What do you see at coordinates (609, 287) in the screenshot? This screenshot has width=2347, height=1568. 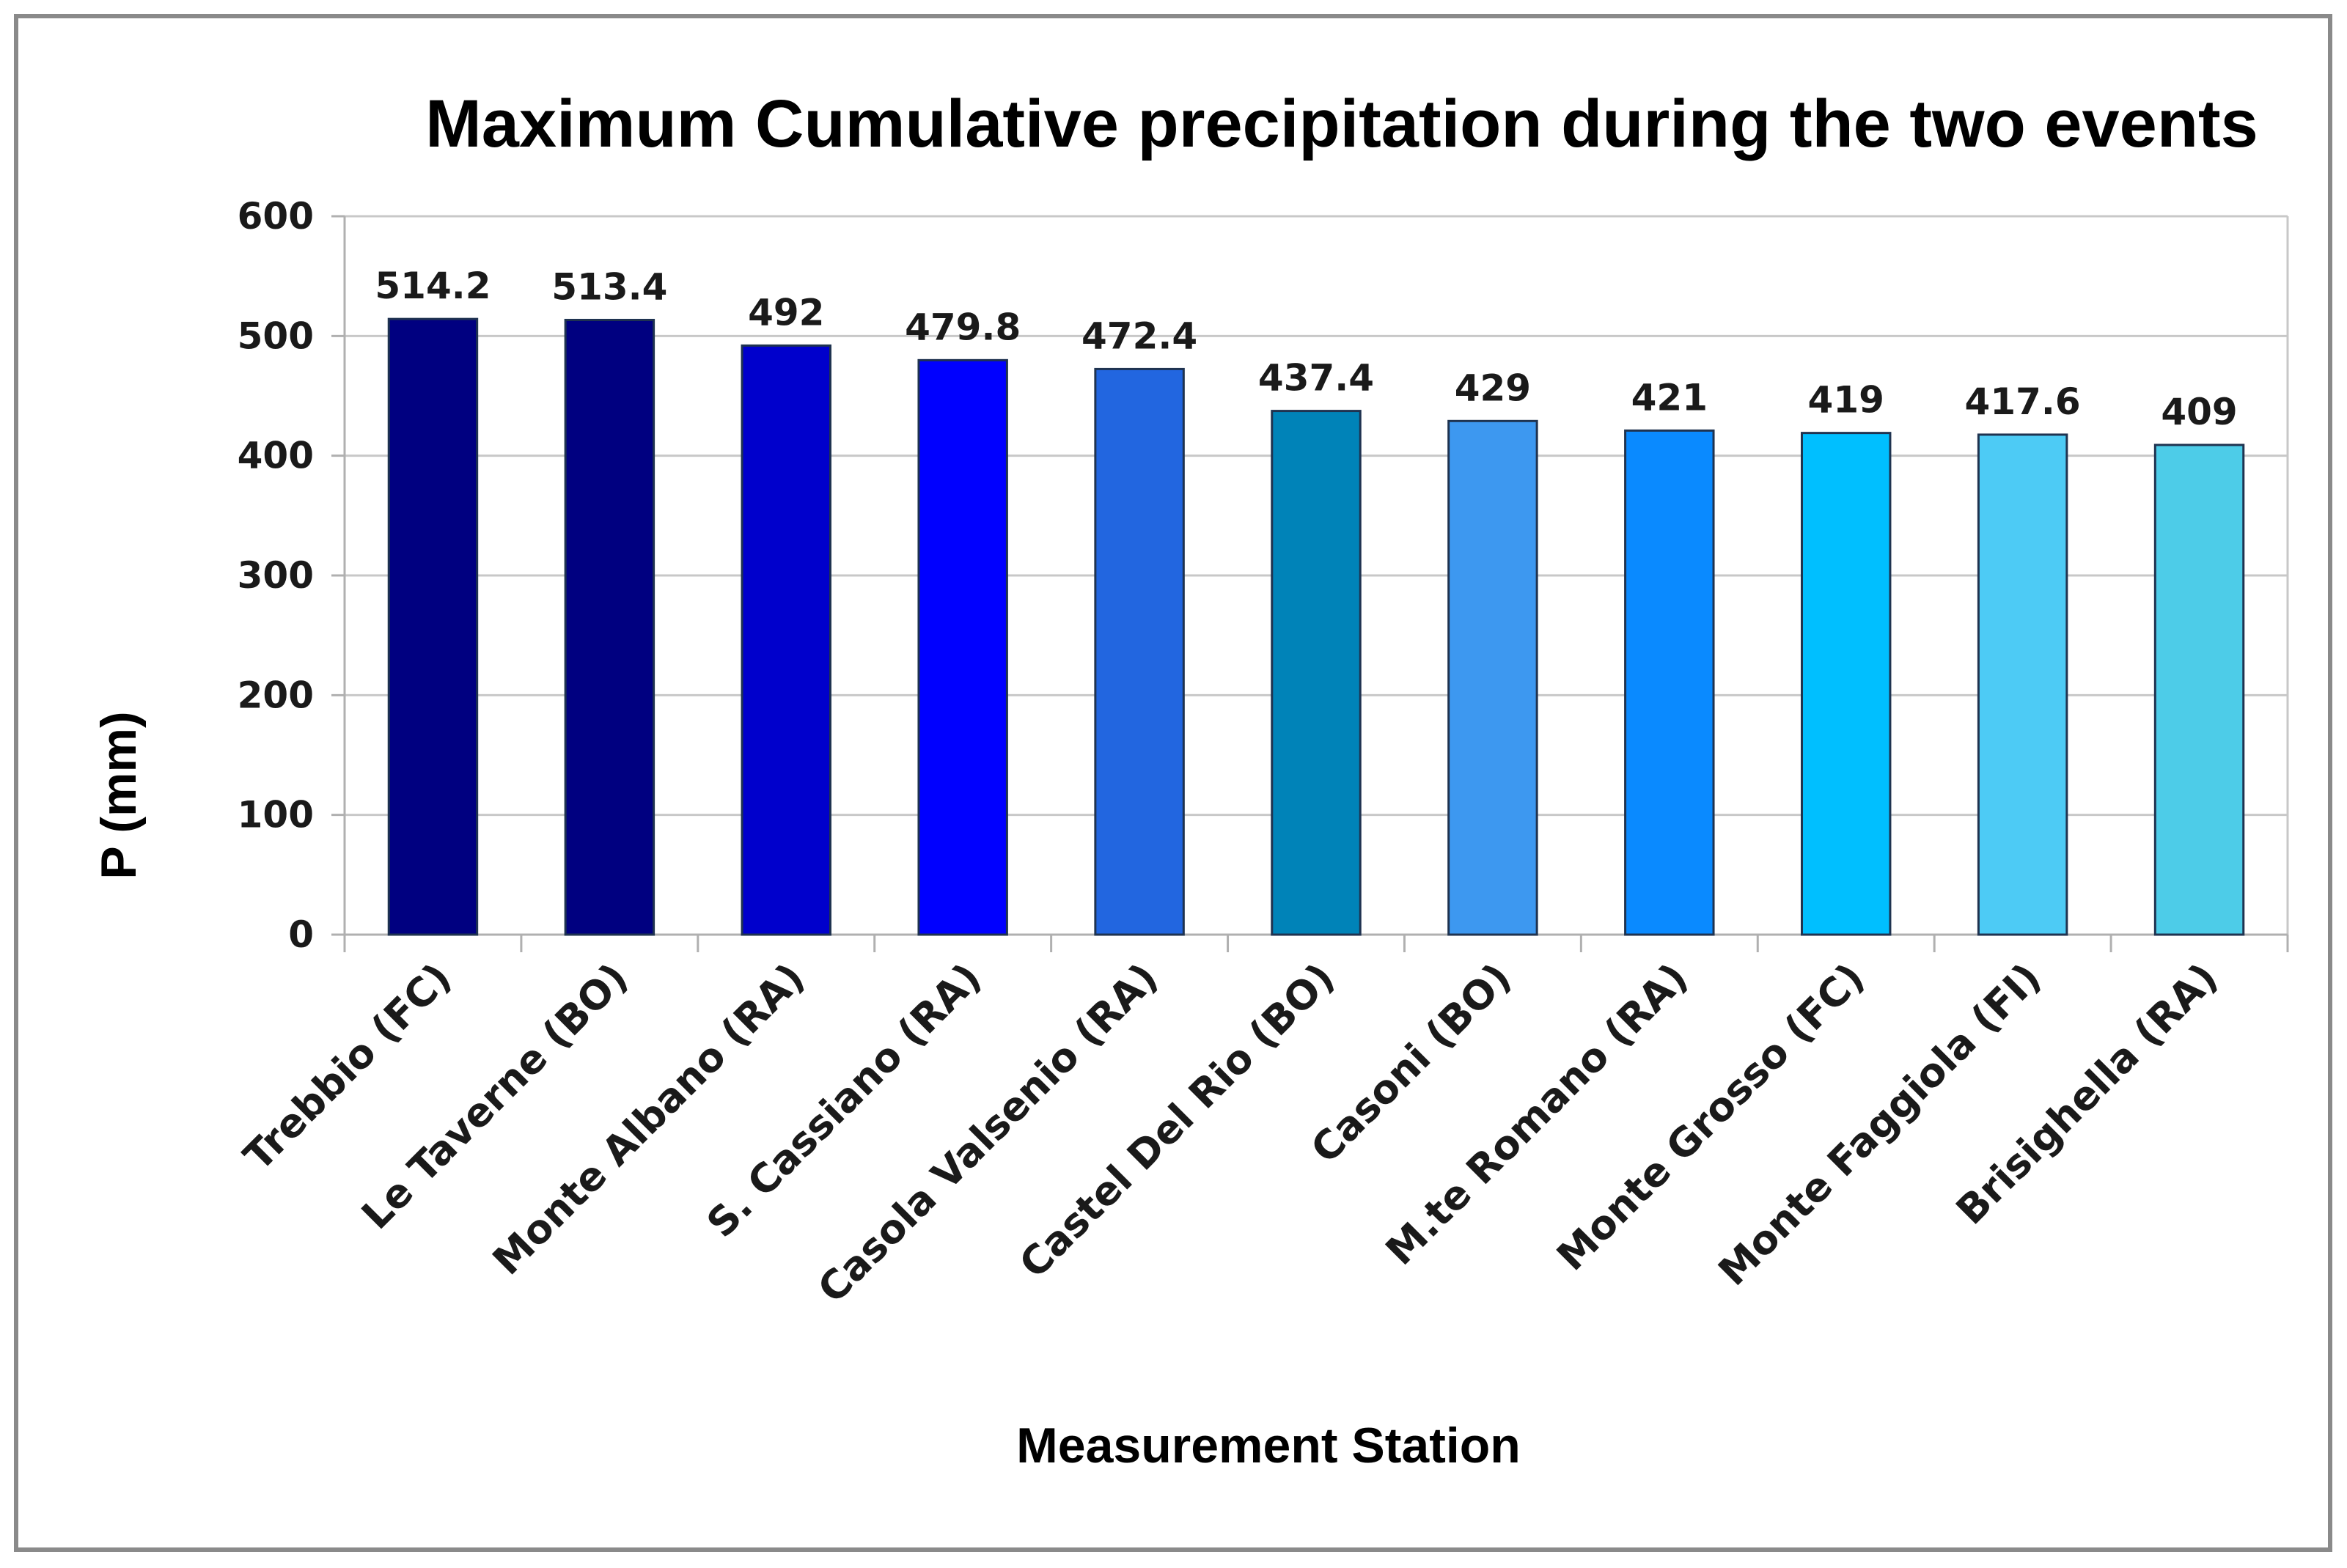 I see `data-label: 513.4` at bounding box center [609, 287].